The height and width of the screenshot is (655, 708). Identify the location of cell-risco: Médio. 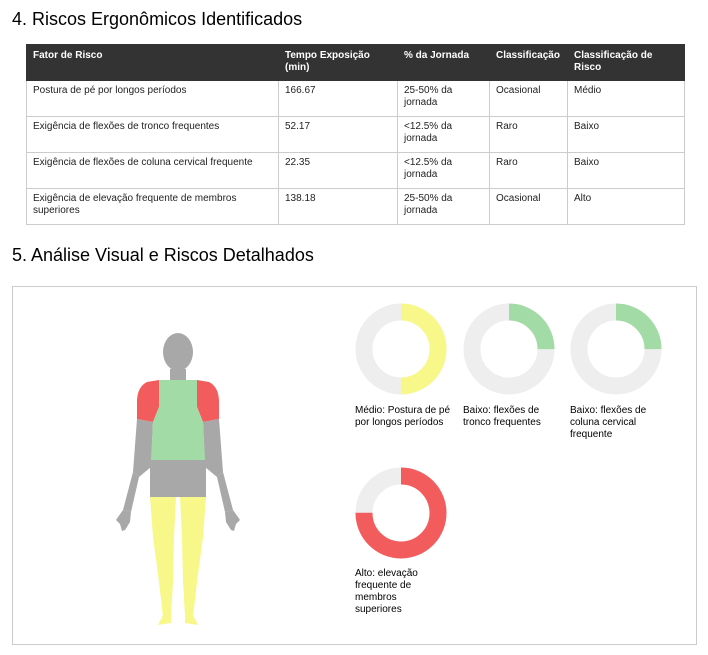
(626, 98).